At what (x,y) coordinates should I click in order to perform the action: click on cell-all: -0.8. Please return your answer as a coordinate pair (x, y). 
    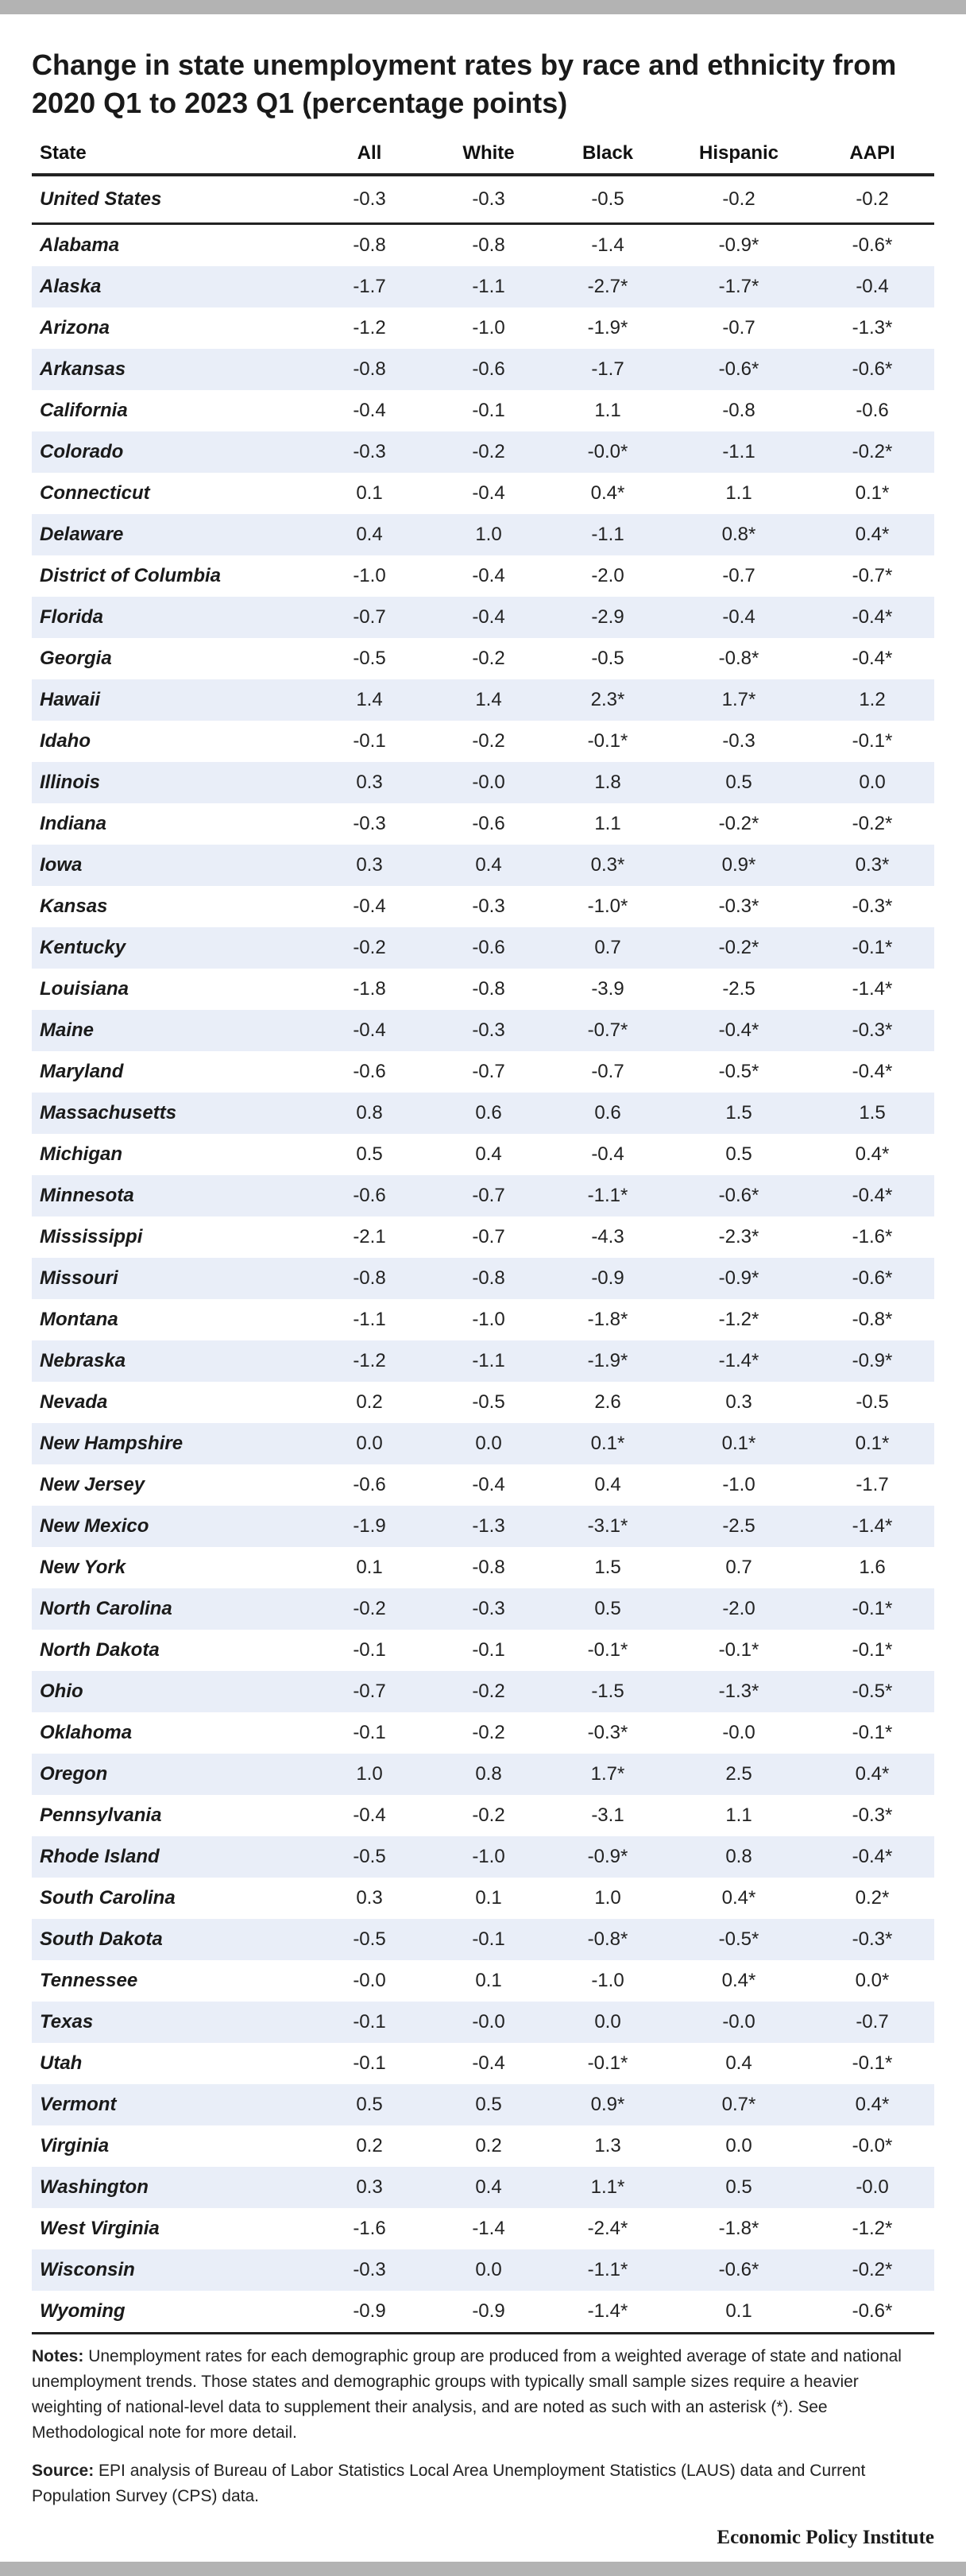
    Looking at the image, I should click on (369, 369).